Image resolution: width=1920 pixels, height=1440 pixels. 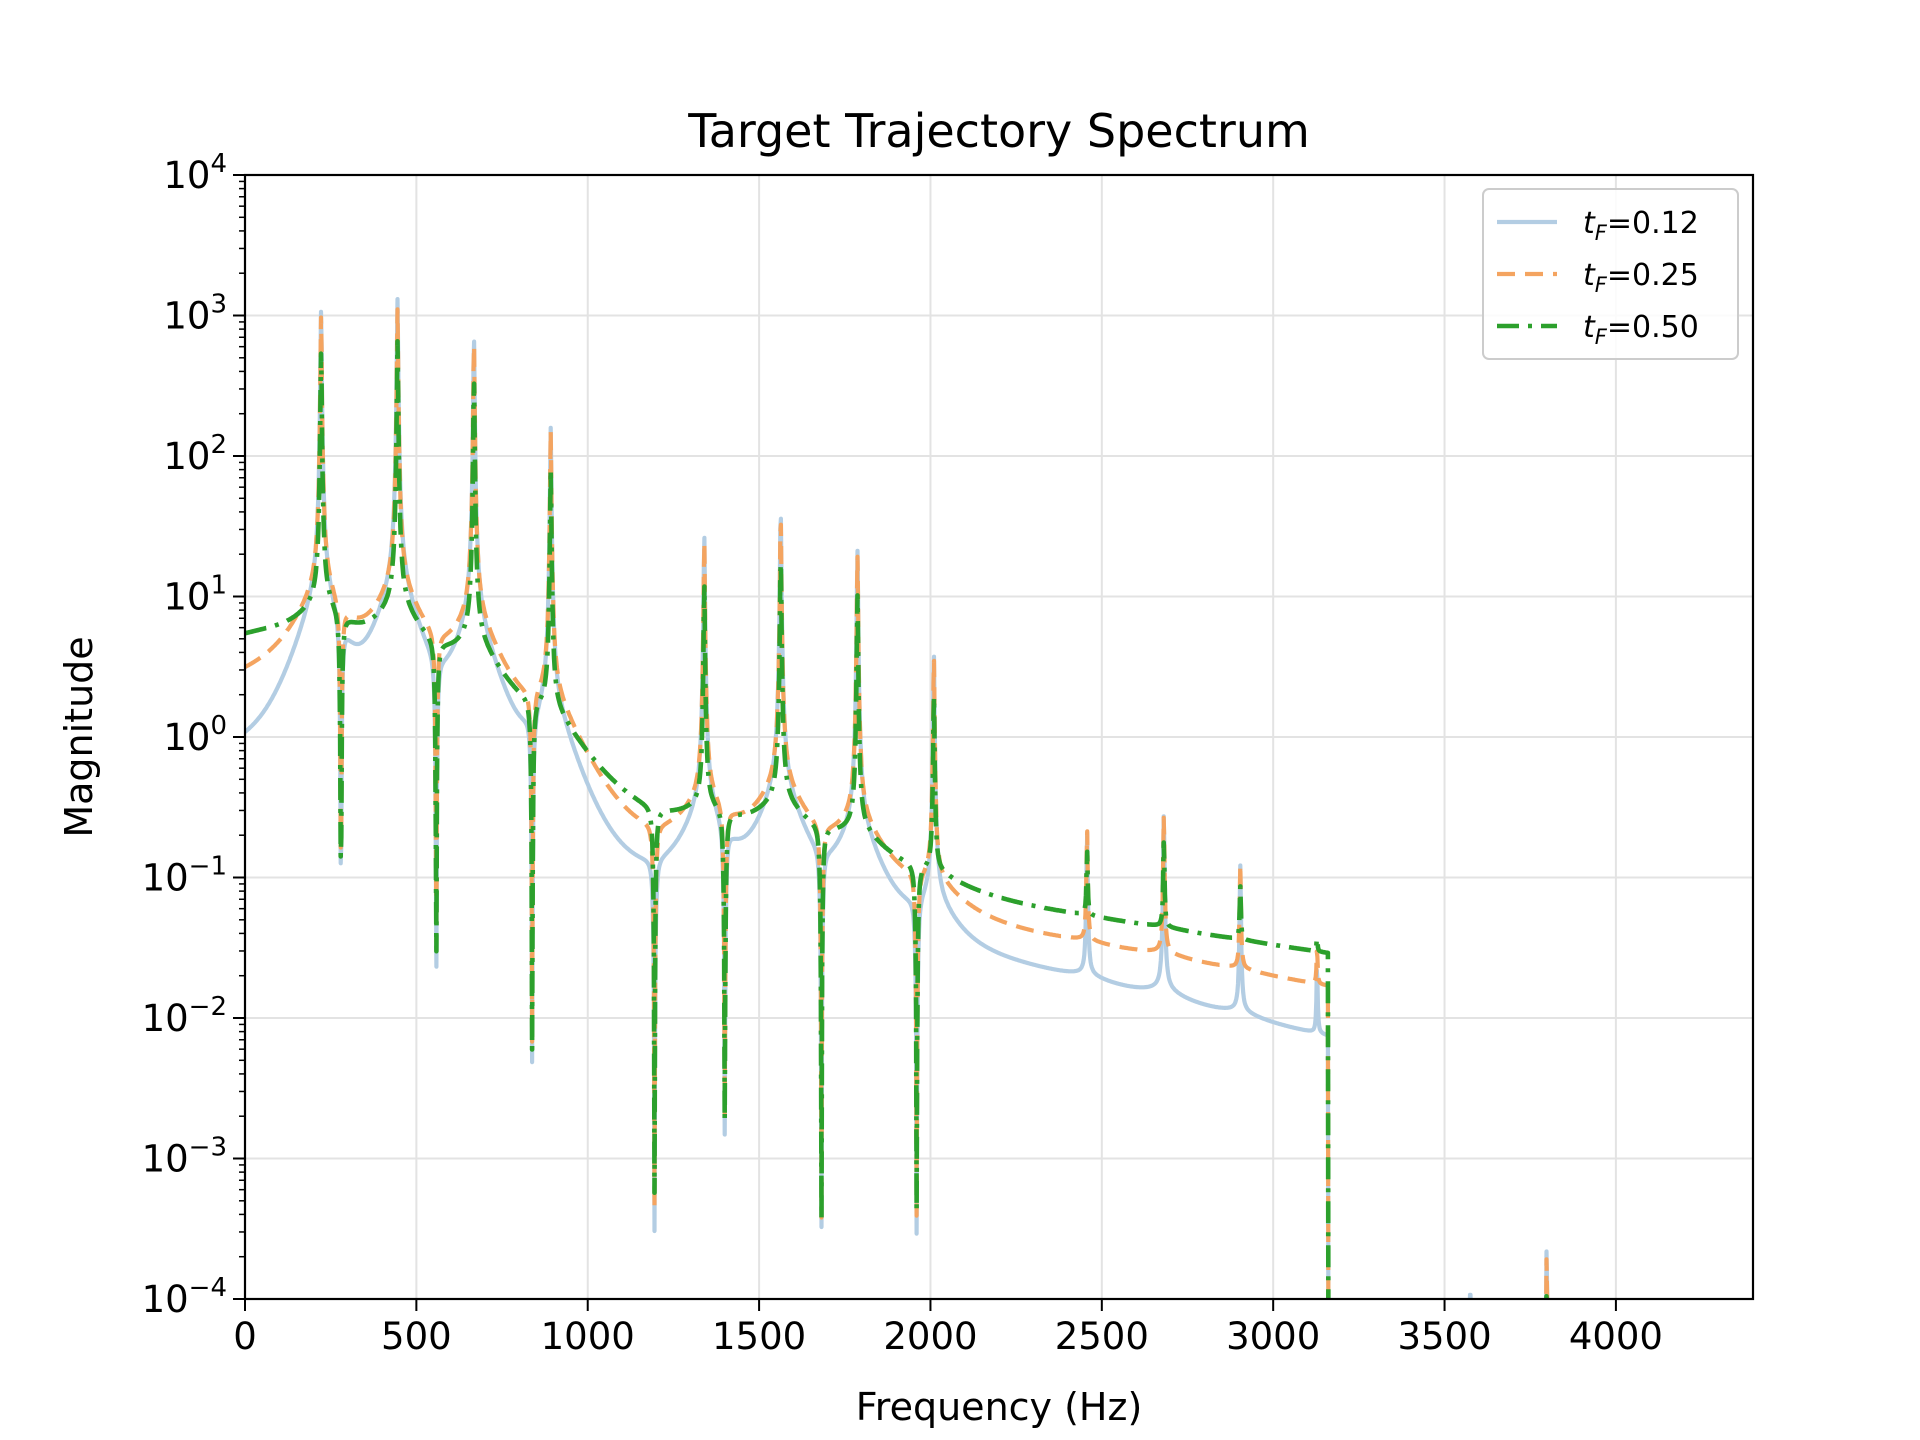 I want to click on x-tick-label: 3500, so click(x=1444, y=1336).